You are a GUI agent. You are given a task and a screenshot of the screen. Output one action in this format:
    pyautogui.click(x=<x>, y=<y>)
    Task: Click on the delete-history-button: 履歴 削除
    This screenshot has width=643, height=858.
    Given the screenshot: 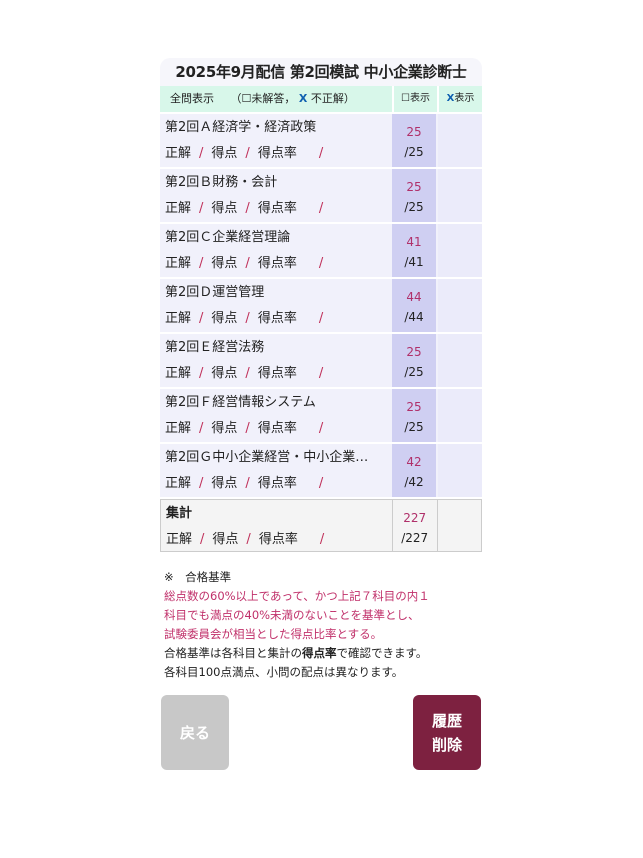 What is the action you would take?
    pyautogui.click(x=447, y=732)
    